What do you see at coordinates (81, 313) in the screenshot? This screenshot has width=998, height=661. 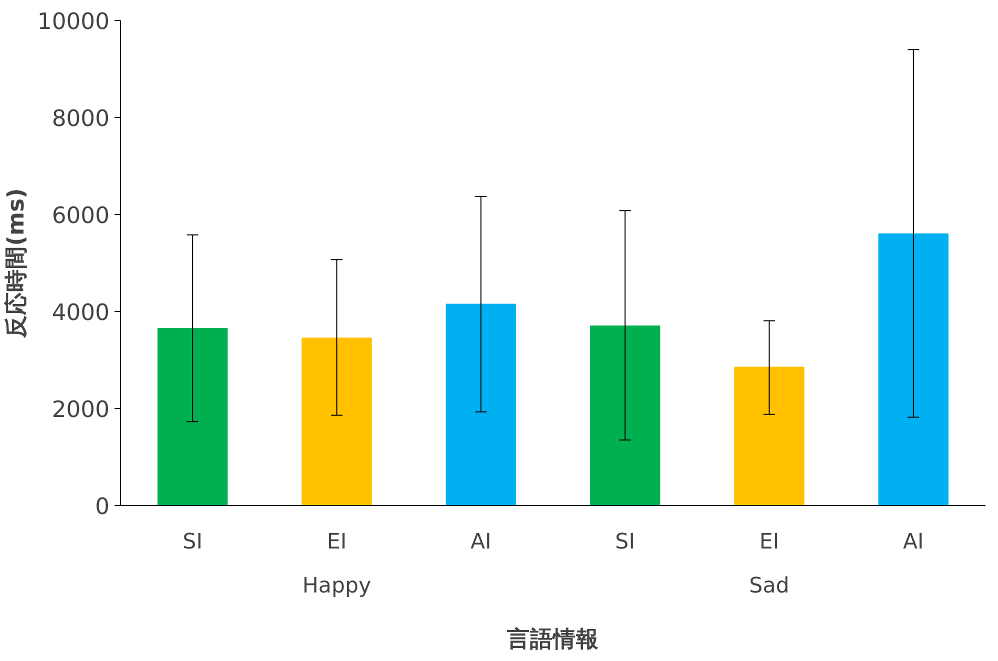 I see `y-tick-label: 4000` at bounding box center [81, 313].